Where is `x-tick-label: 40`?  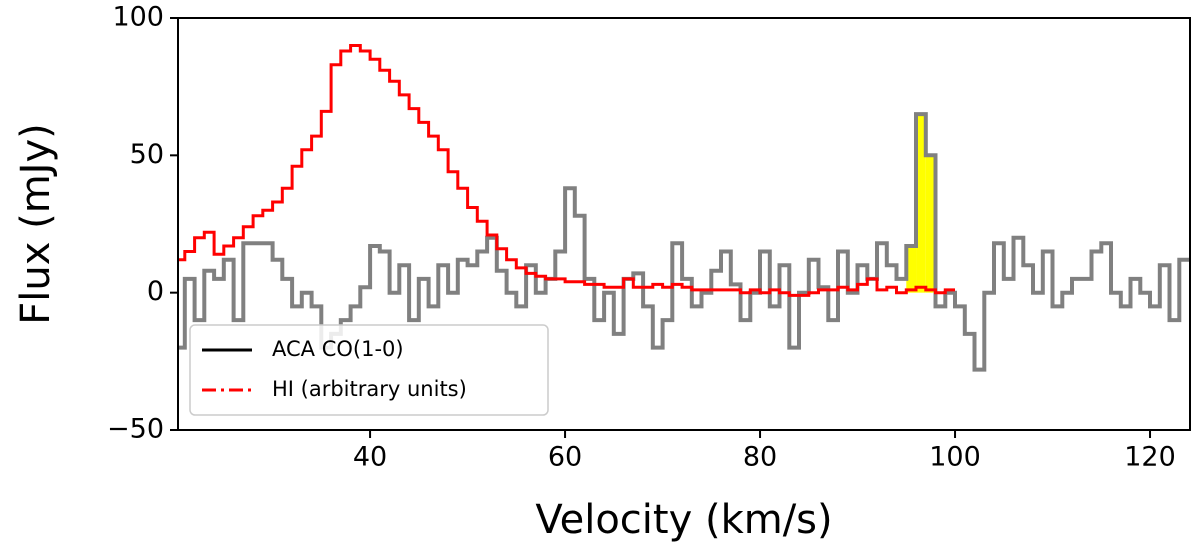 x-tick-label: 40 is located at coordinates (370, 457).